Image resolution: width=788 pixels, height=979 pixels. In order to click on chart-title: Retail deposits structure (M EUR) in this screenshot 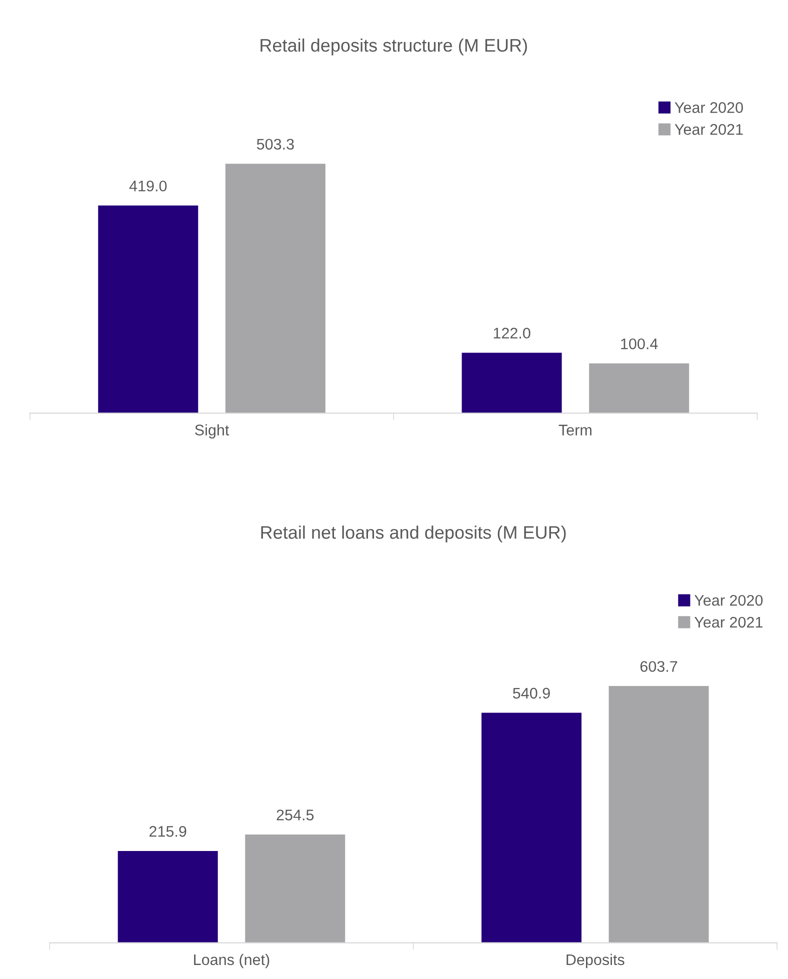, I will do `click(393, 47)`.